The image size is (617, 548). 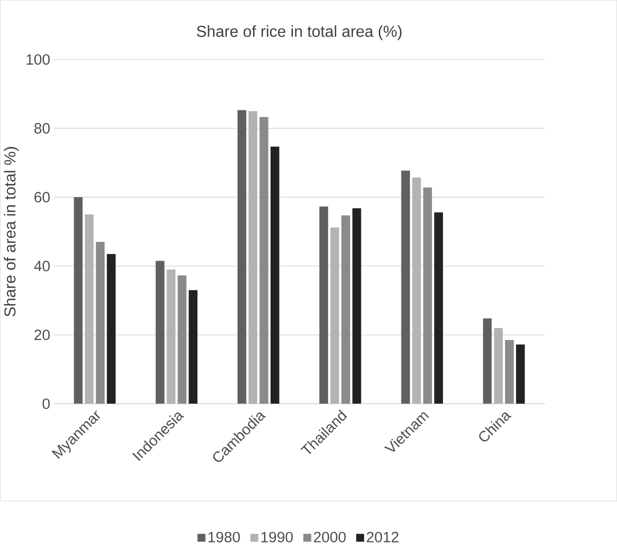 I want to click on y-tick-label: 40, so click(x=42, y=266).